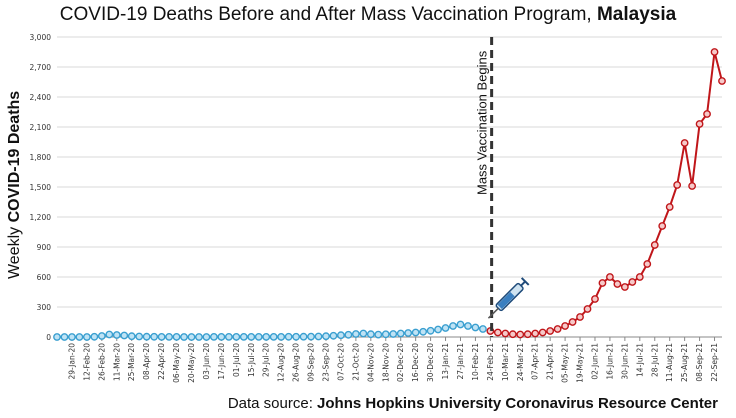  What do you see at coordinates (176, 363) in the screenshot?
I see `x-tick-label: 06-May-20` at bounding box center [176, 363].